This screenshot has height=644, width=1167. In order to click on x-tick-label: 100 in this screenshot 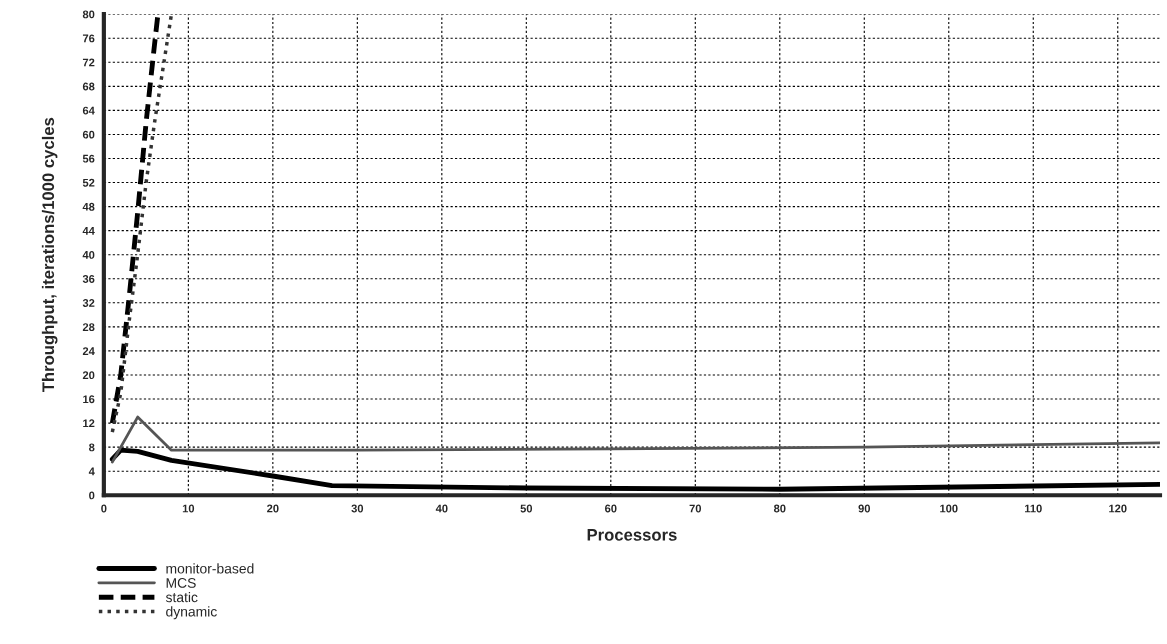, I will do `click(949, 508)`.